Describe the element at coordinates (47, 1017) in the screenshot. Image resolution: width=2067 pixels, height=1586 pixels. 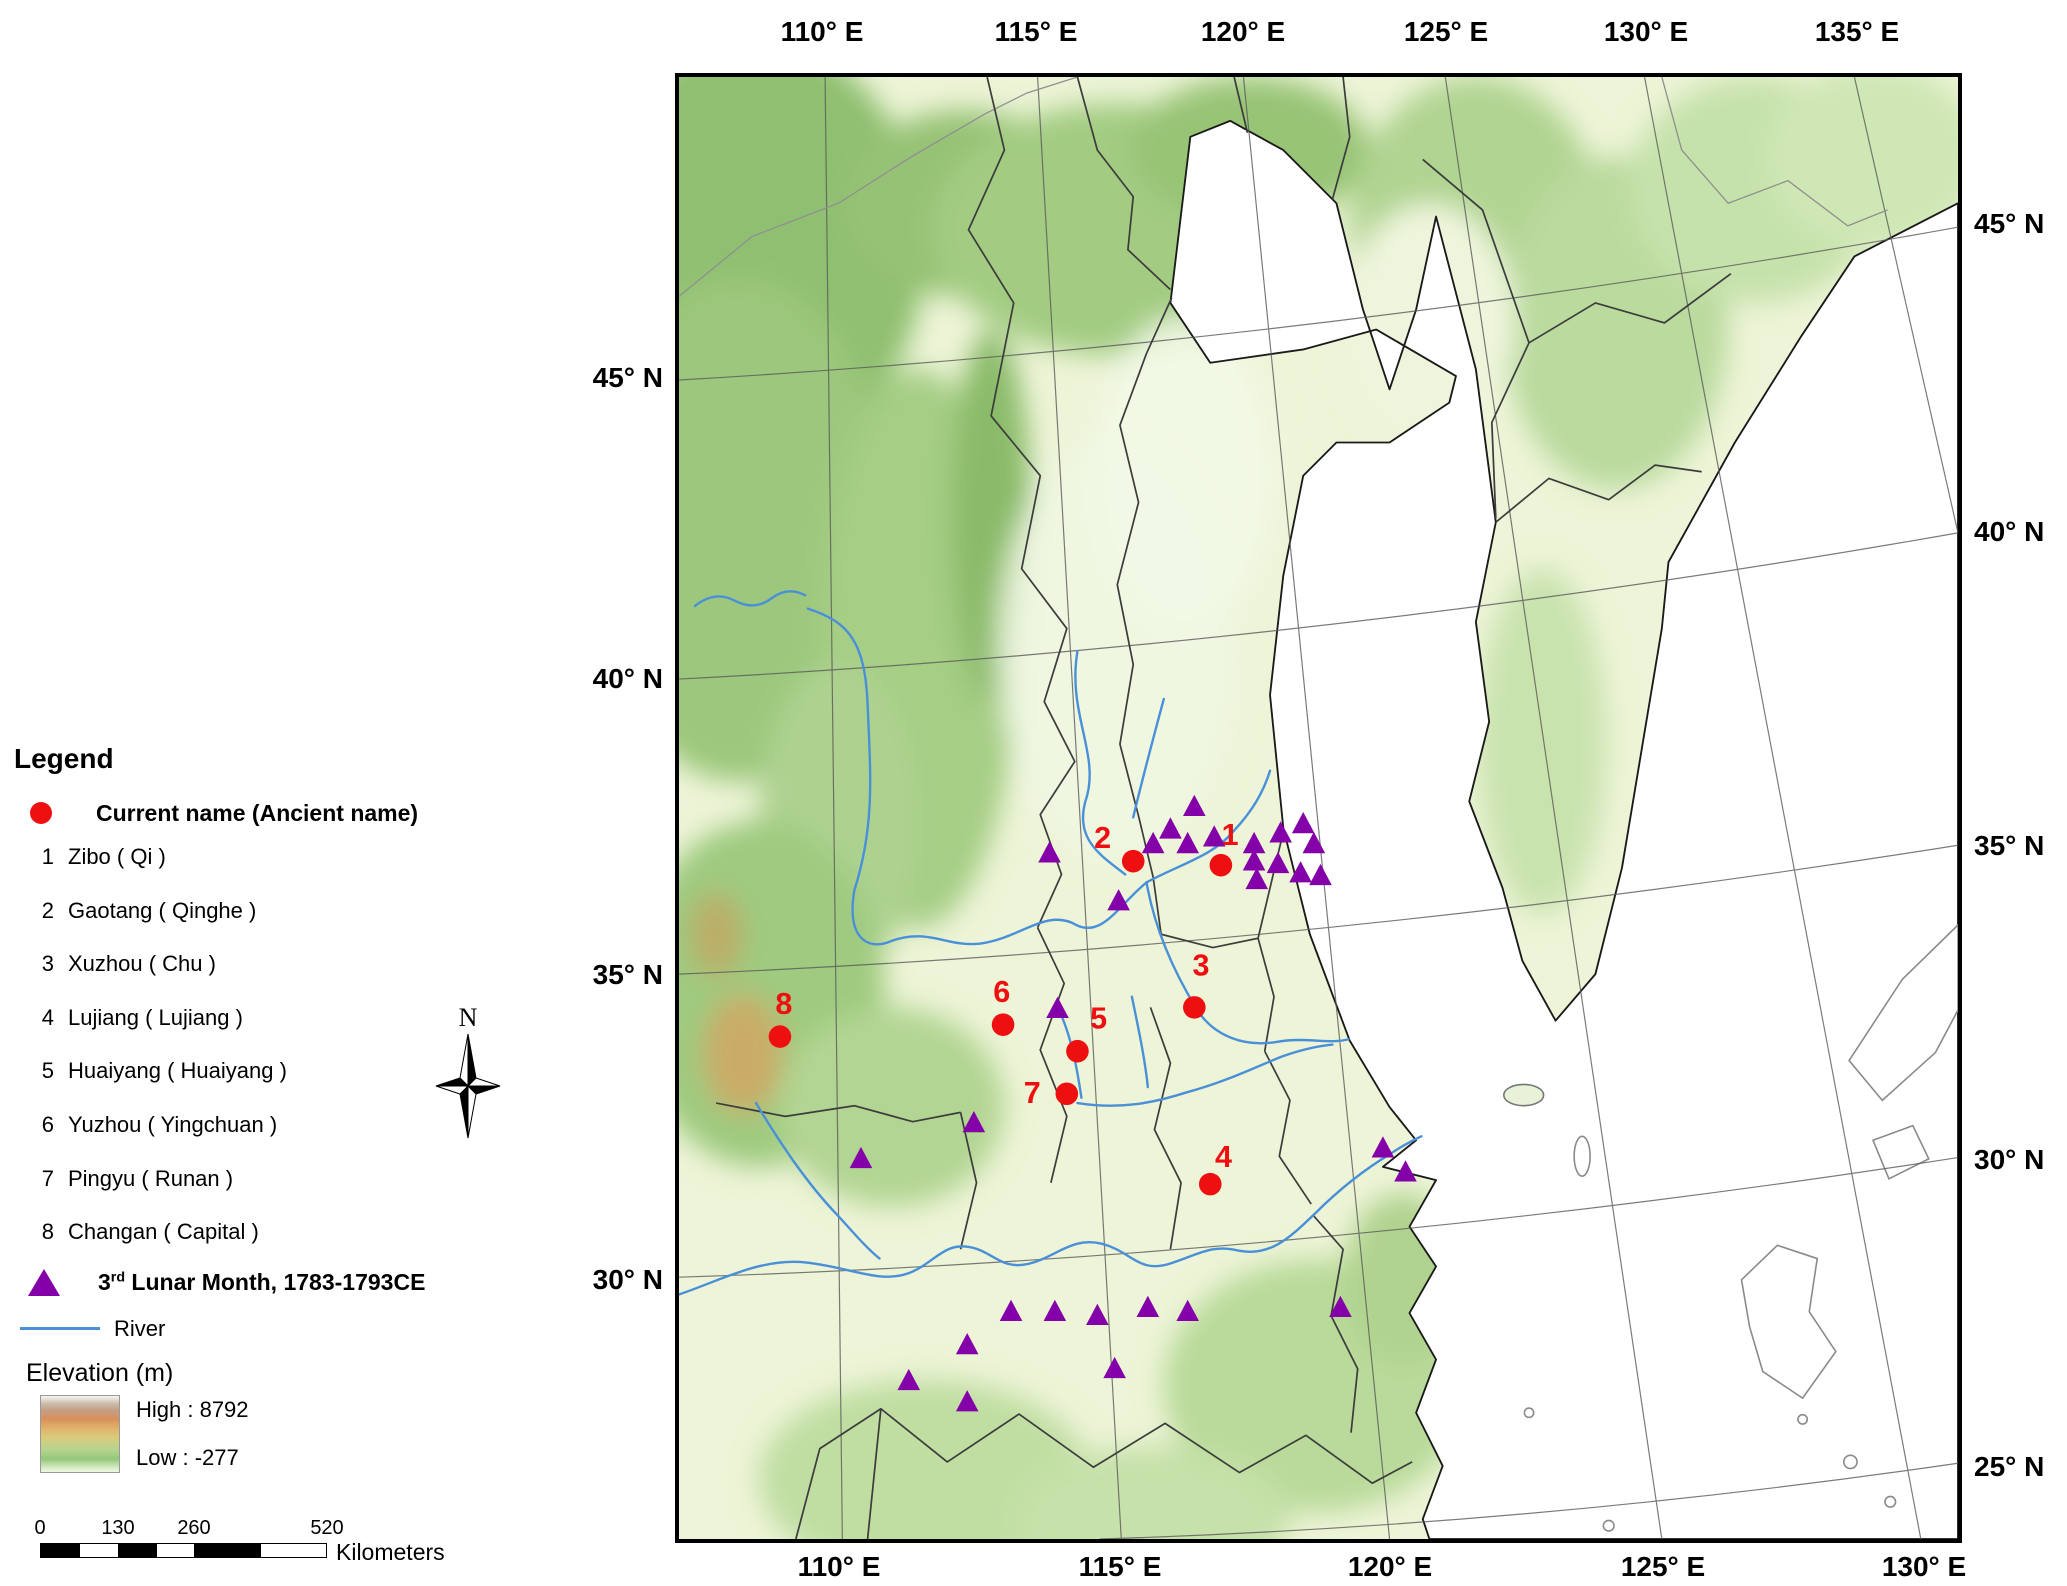
I see `legend-city-number: 4` at that location.